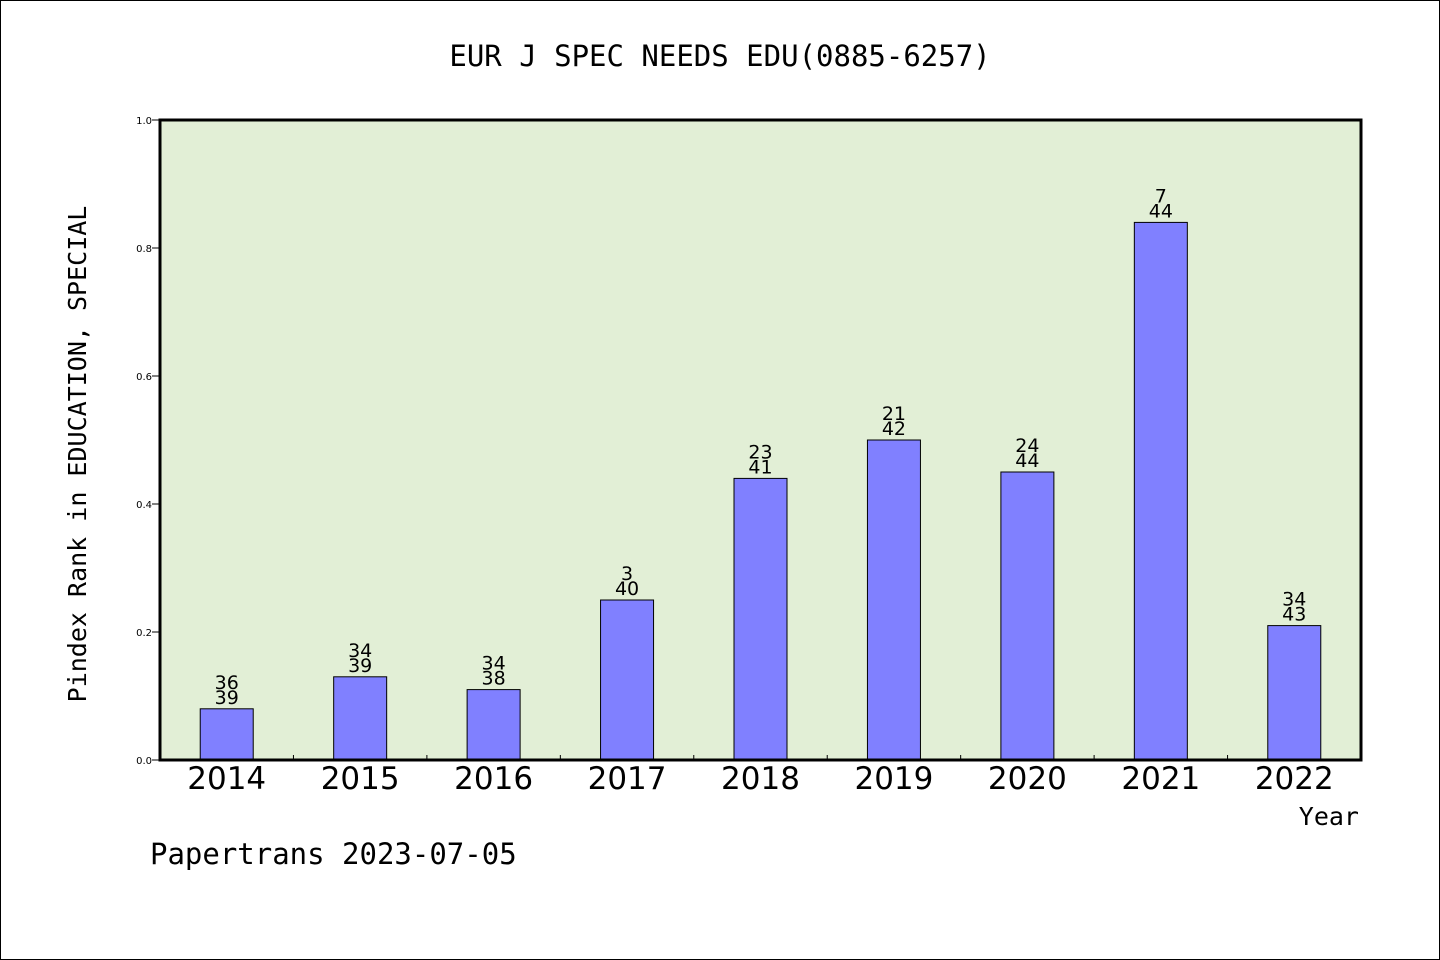 Image resolution: width=1440 pixels, height=960 pixels. I want to click on bar-label-bottom: 40, so click(627, 589).